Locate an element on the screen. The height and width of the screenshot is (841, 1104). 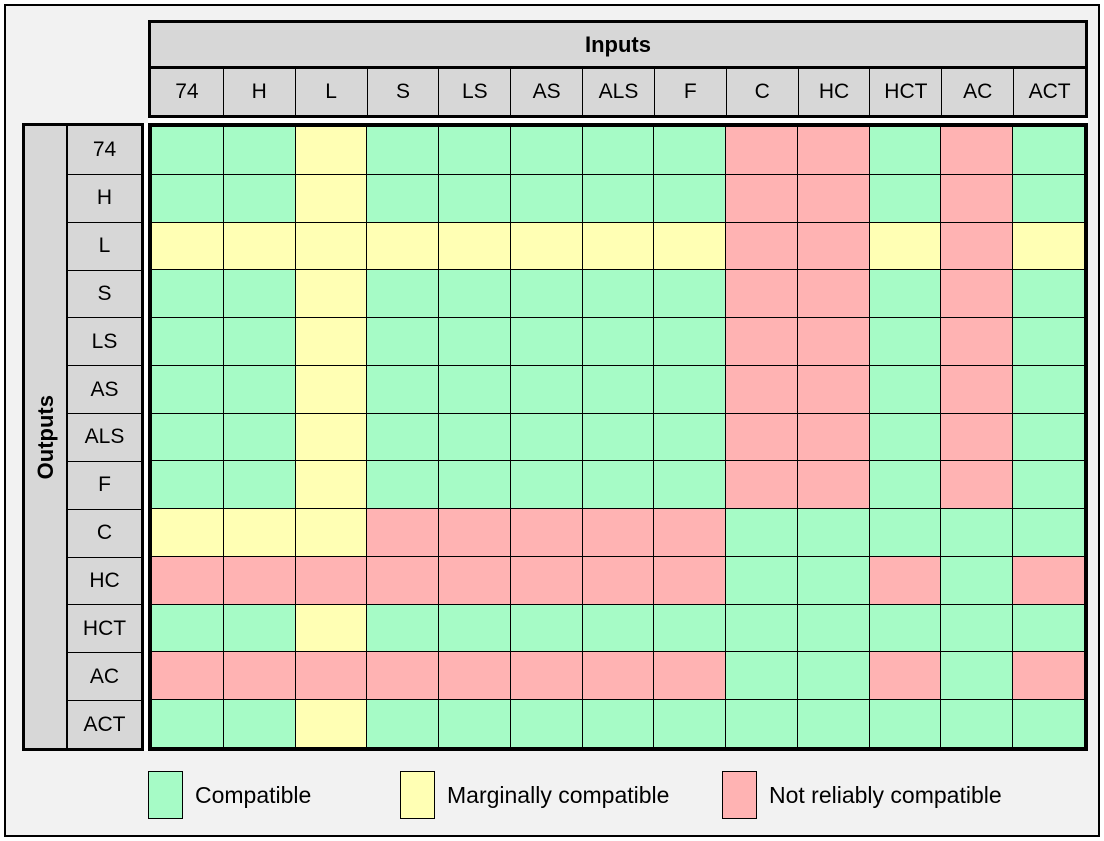
output-row-header-C: C is located at coordinates (104, 532).